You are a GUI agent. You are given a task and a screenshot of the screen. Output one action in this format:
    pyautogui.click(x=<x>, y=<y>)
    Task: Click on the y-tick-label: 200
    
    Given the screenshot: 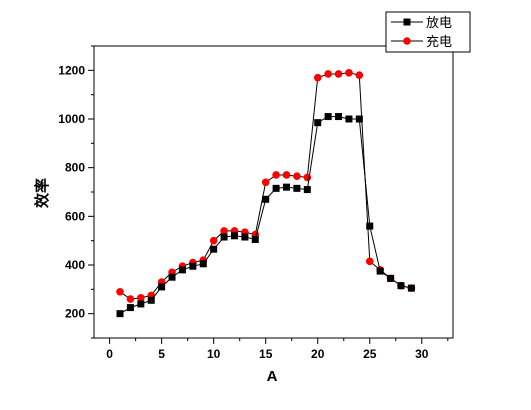 What is the action you would take?
    pyautogui.click(x=75, y=314)
    